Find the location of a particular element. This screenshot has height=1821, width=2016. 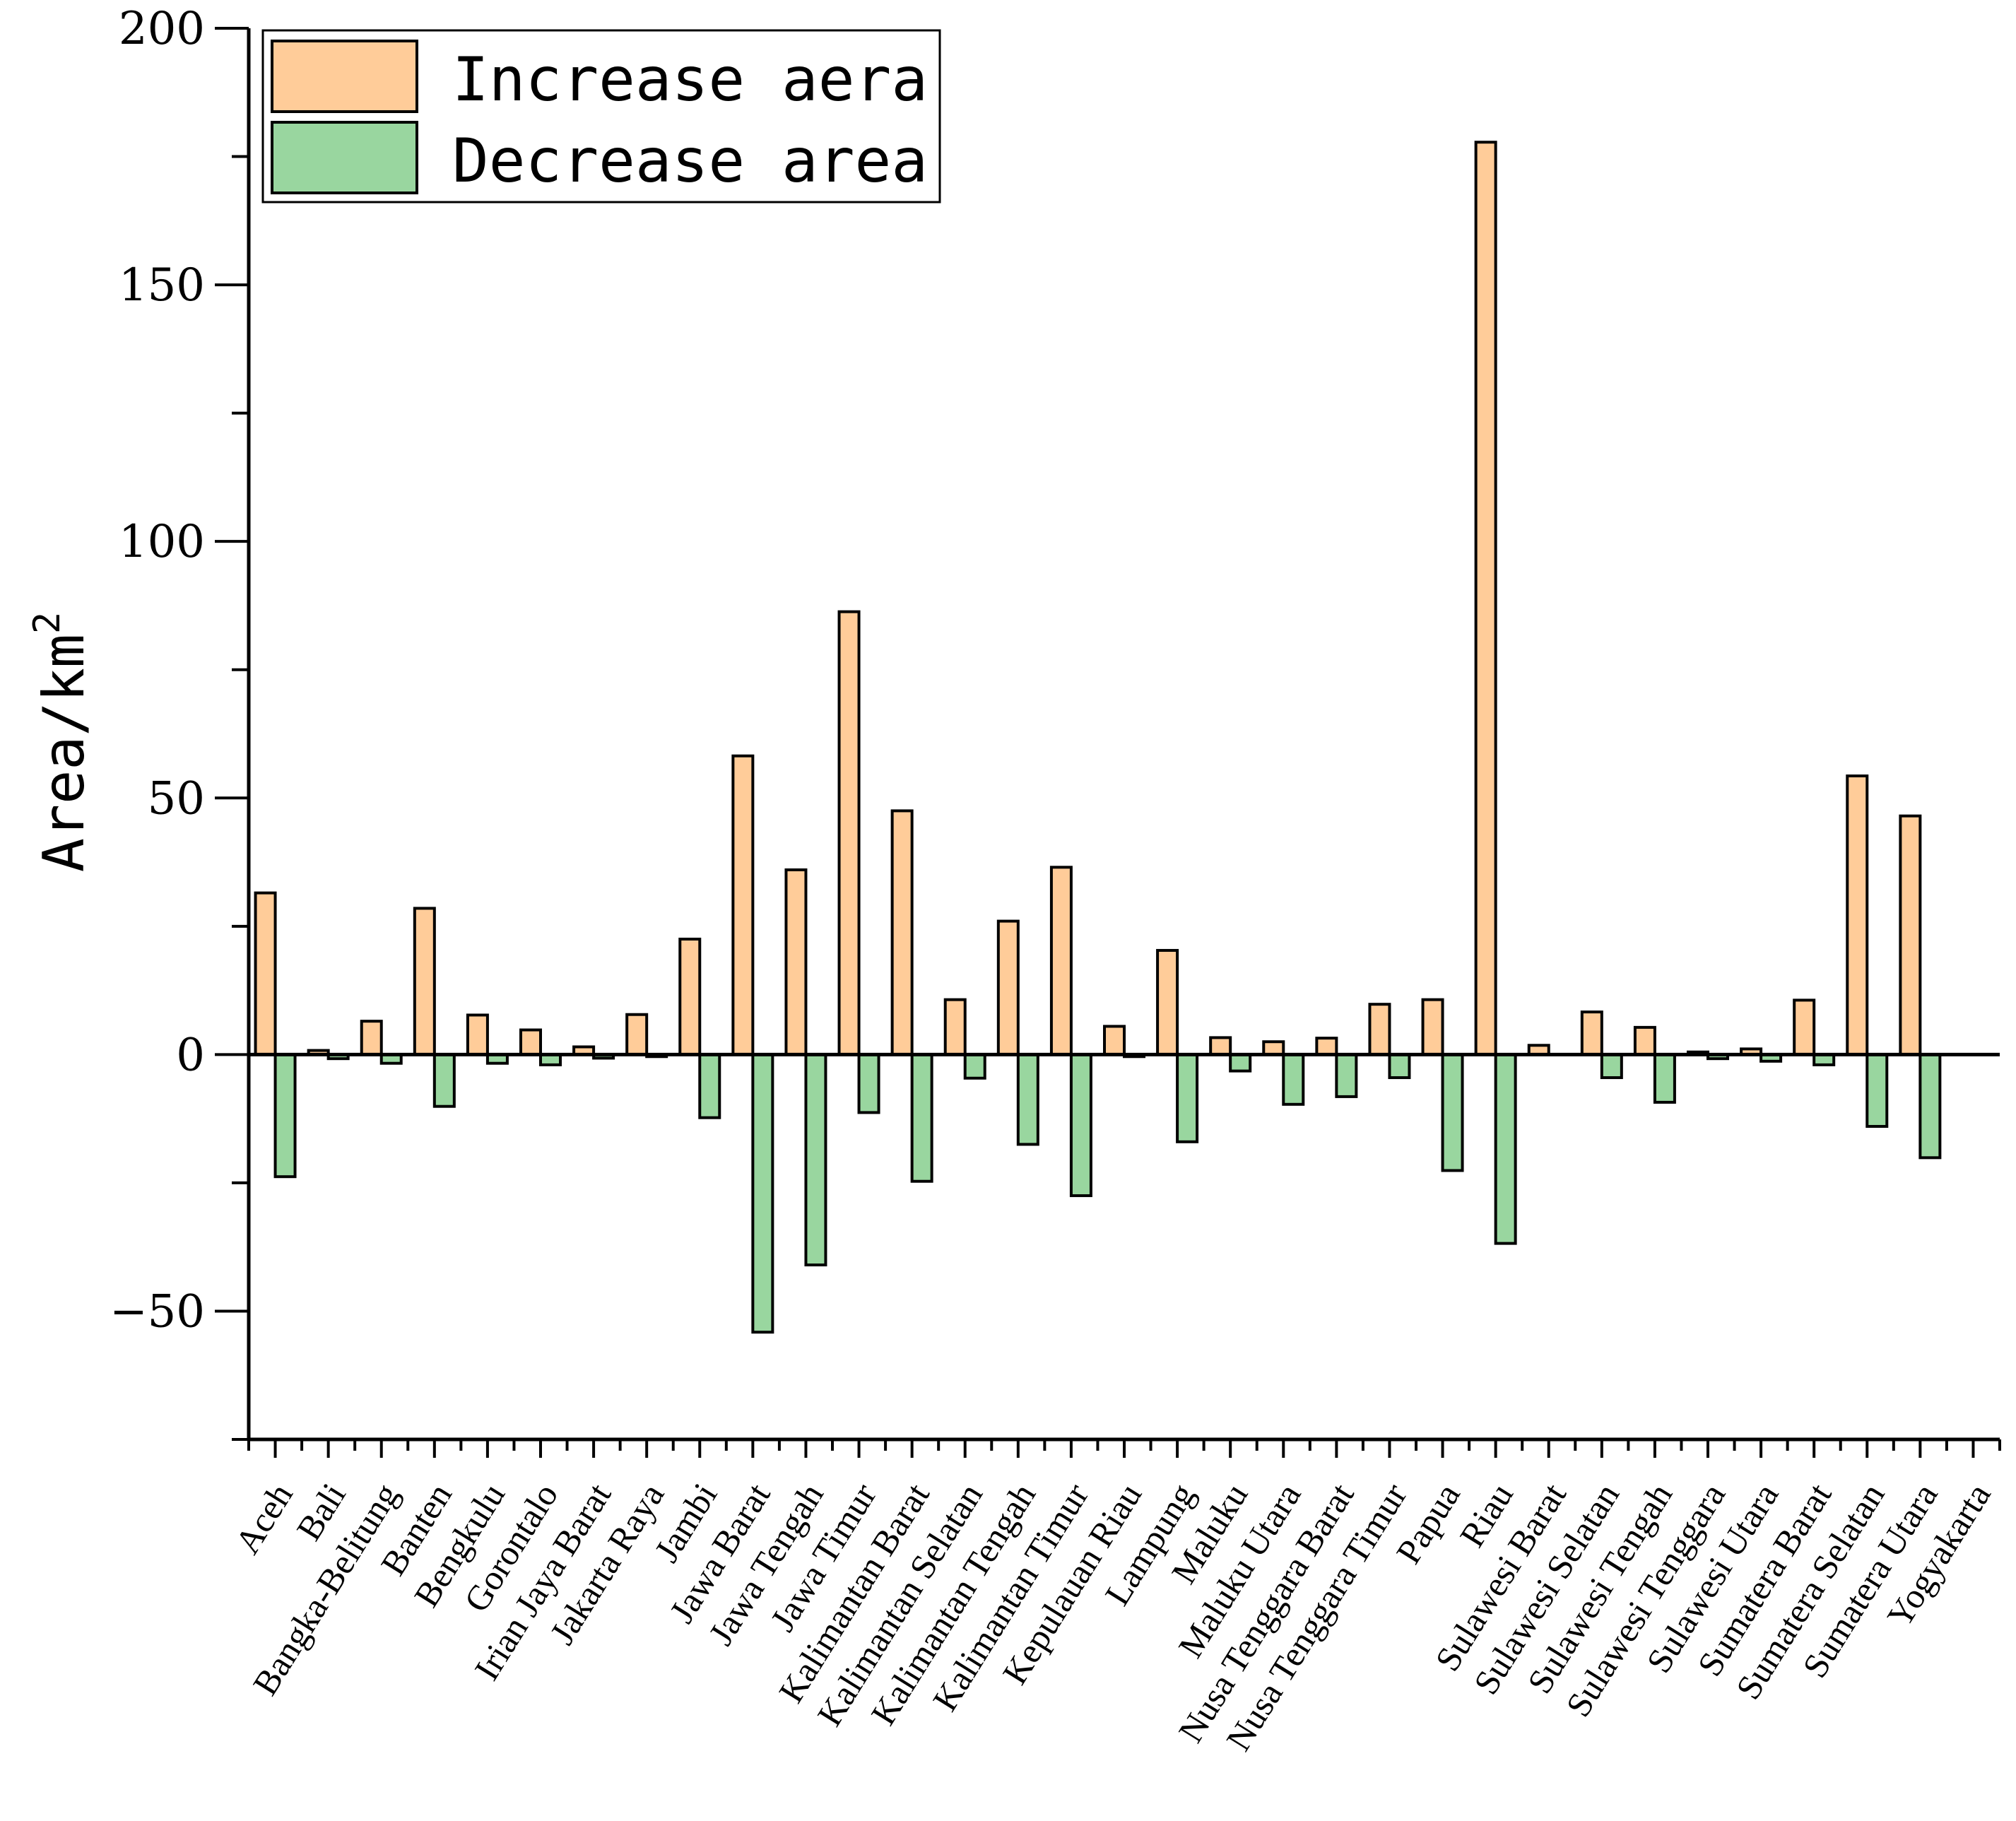

bar-increase-jambi is located at coordinates (690, 996).